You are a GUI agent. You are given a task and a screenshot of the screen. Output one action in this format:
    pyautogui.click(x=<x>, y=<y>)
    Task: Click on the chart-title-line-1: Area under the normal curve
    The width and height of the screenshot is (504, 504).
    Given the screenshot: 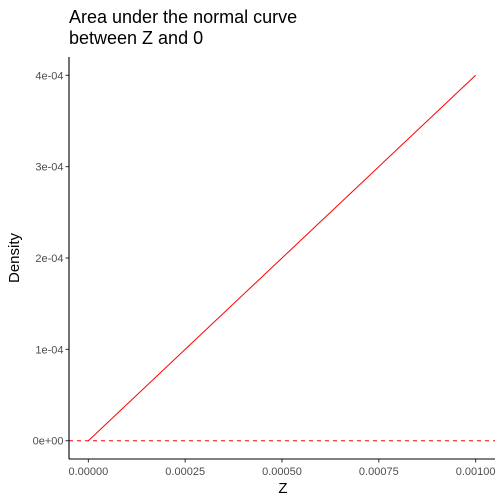 What is the action you would take?
    pyautogui.click(x=183, y=17)
    